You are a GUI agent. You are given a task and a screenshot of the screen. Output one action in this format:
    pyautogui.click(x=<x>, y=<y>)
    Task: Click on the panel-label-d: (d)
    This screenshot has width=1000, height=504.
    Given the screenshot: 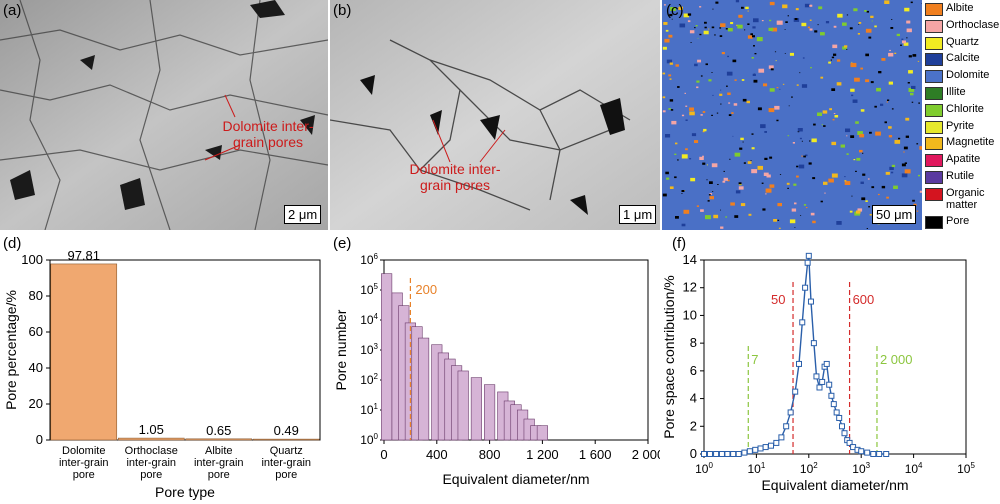 What is the action you would take?
    pyautogui.click(x=12, y=243)
    